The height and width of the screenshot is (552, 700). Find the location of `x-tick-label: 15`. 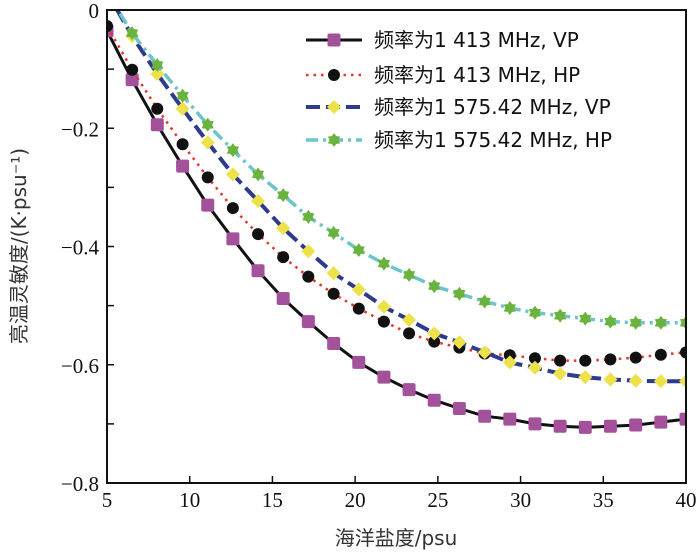

x-tick-label: 15 is located at coordinates (272, 500).